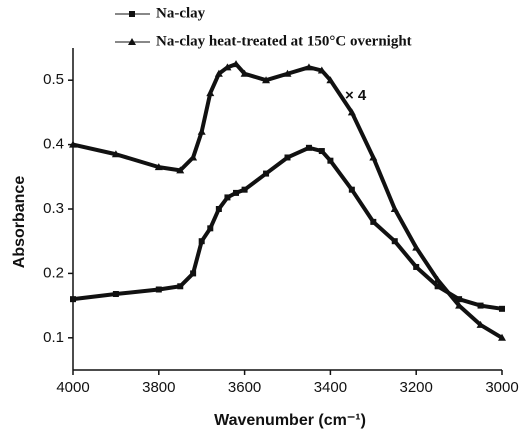 The height and width of the screenshot is (433, 525). Describe the element at coordinates (158, 387) in the screenshot. I see `x-tick-label: 3800` at that location.